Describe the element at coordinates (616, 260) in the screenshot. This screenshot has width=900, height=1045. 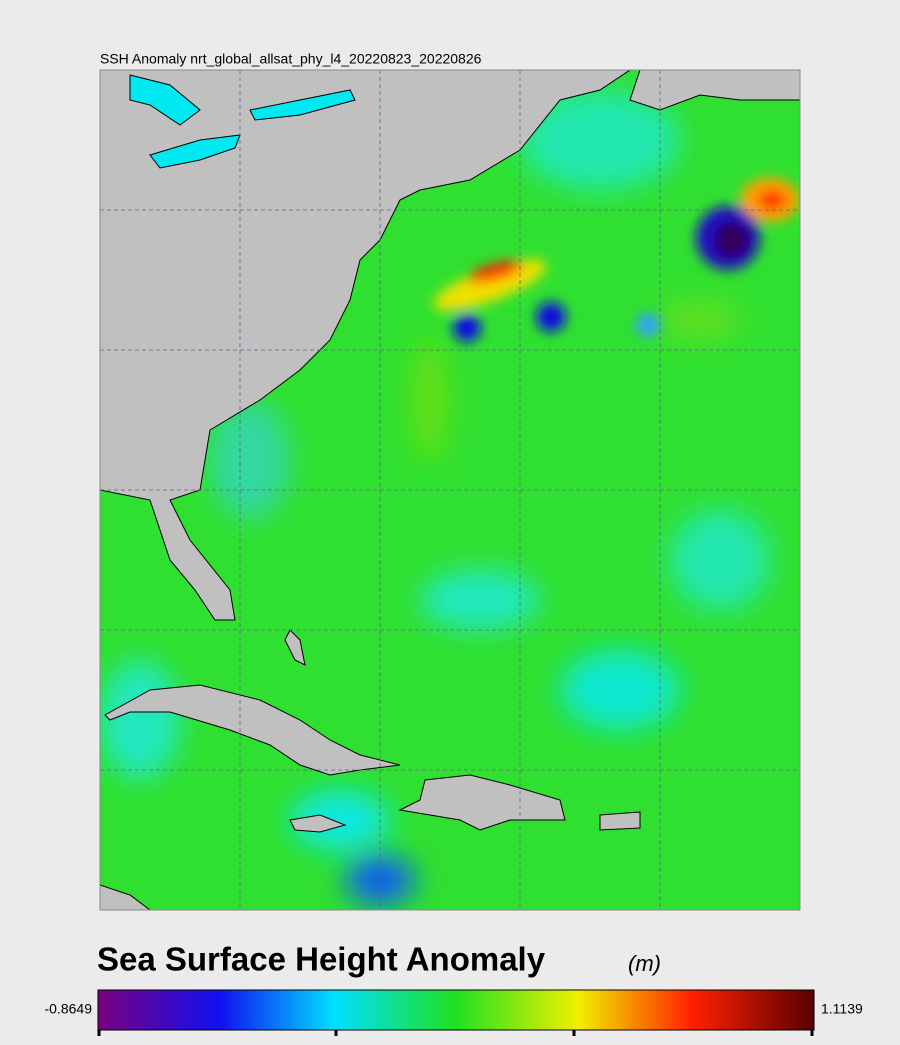
I see `anomaly-extremes` at that location.